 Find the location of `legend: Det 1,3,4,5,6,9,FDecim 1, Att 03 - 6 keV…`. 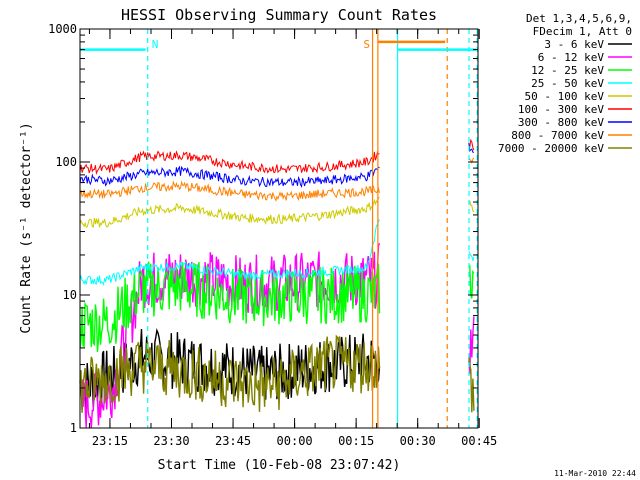

legend: Det 1,3,4,5,6,9,FDecim 1, Att 03 - 6 keV… is located at coordinates (565, 83).